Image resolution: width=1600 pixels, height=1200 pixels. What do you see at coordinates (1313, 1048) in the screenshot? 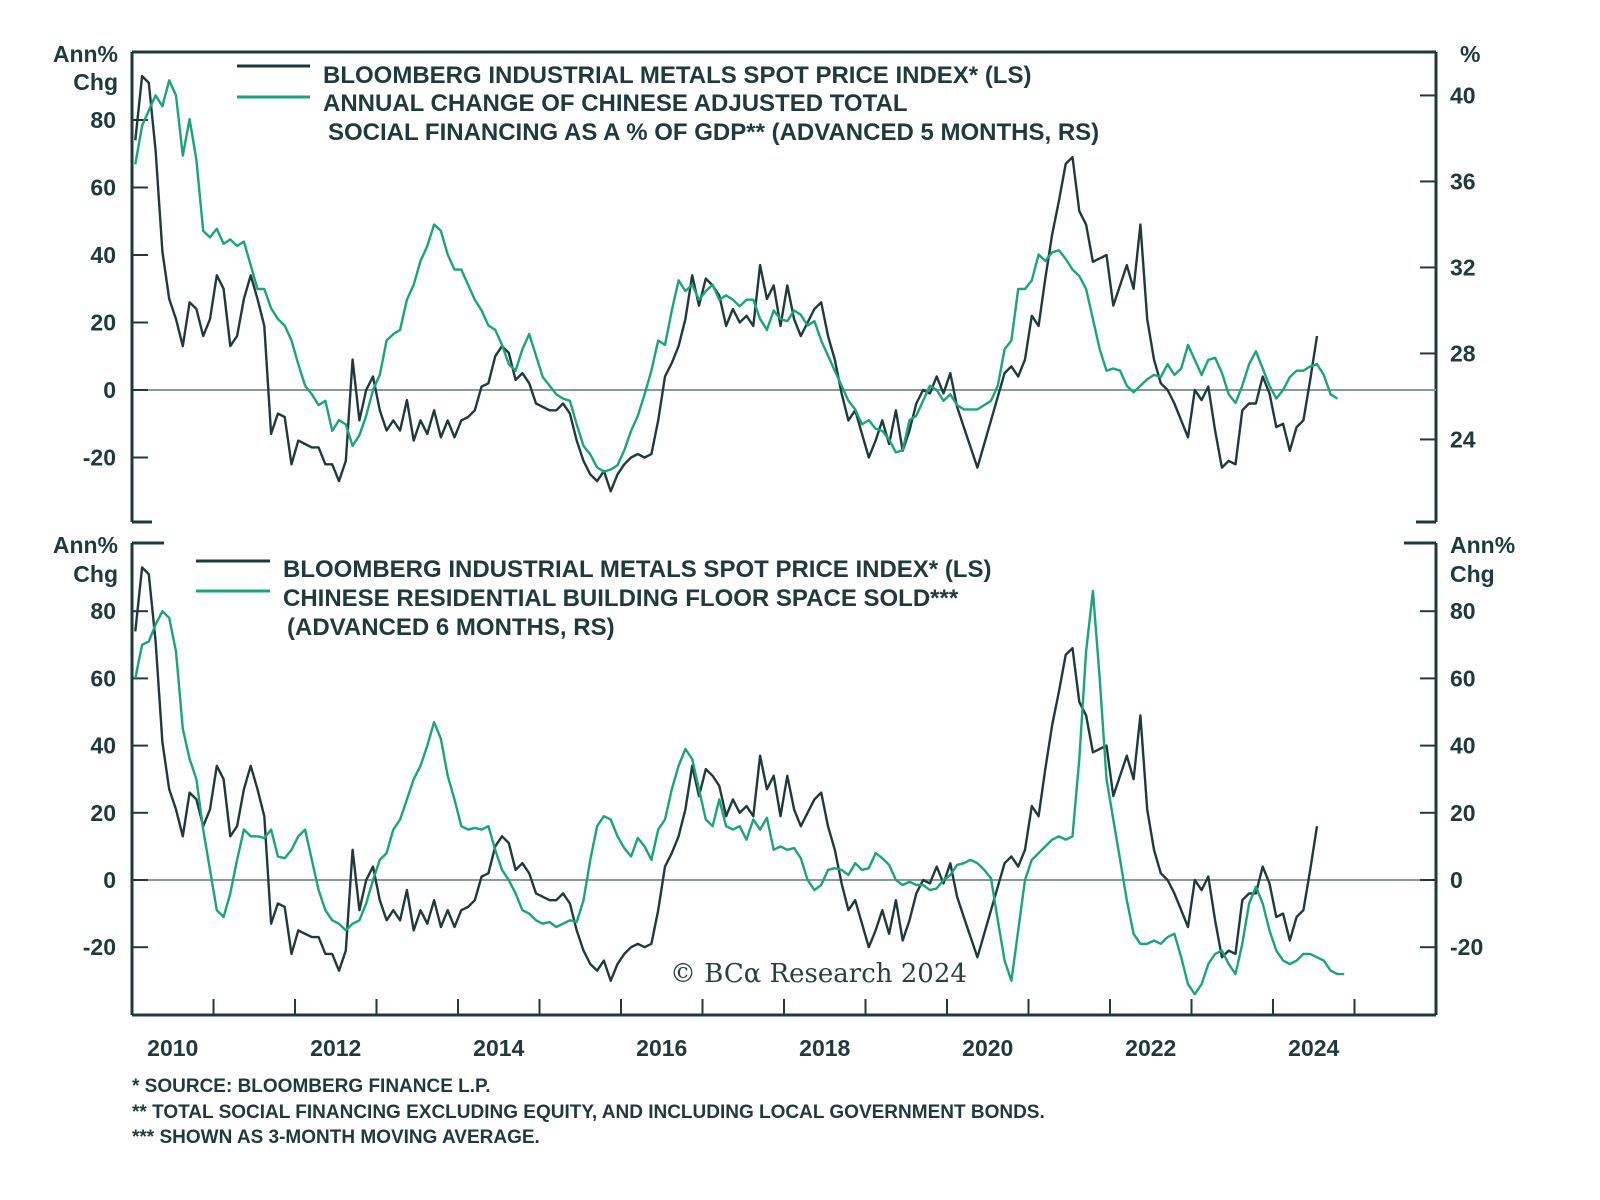
I see `x-tick-label: 2024` at bounding box center [1313, 1048].